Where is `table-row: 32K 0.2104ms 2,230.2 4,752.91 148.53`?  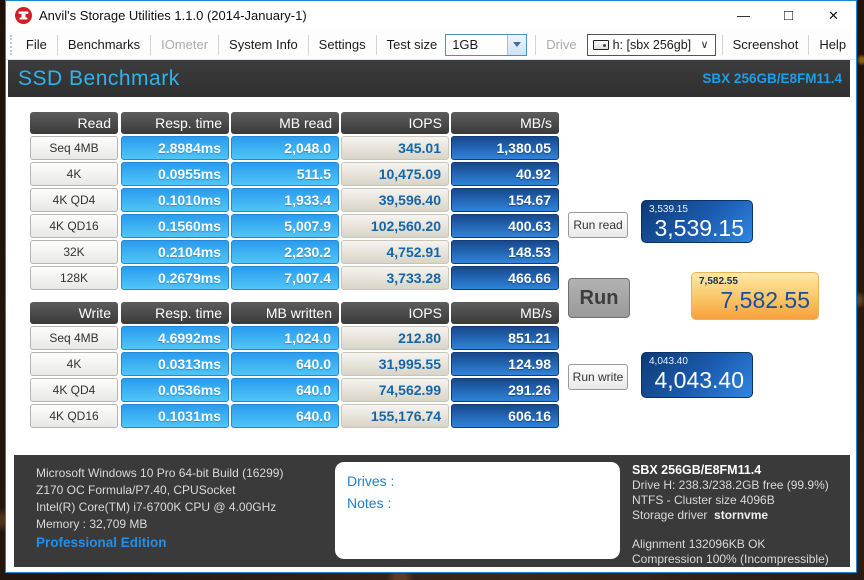
table-row: 32K 0.2104ms 2,230.2 4,752.91 148.53 is located at coordinates (295, 252).